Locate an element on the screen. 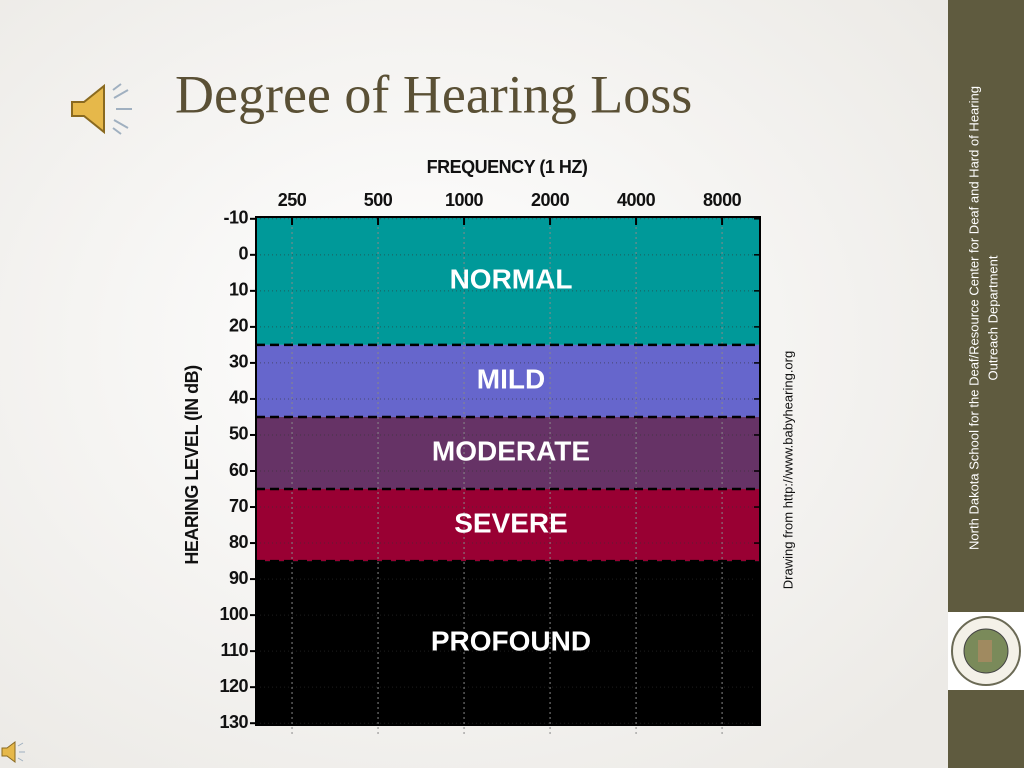  x-tick-label: 1000 is located at coordinates (464, 200).